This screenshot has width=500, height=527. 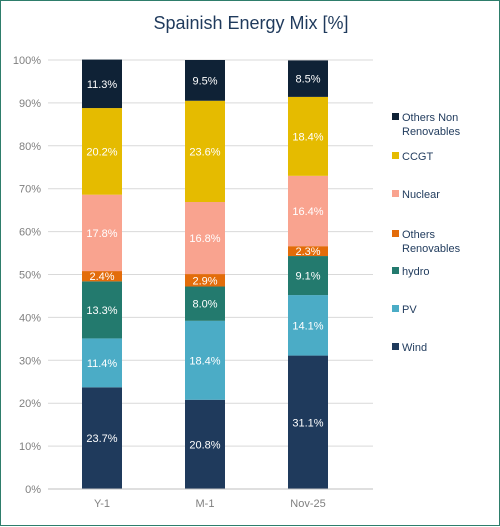 I want to click on data-label: 23.6%, so click(x=204, y=152).